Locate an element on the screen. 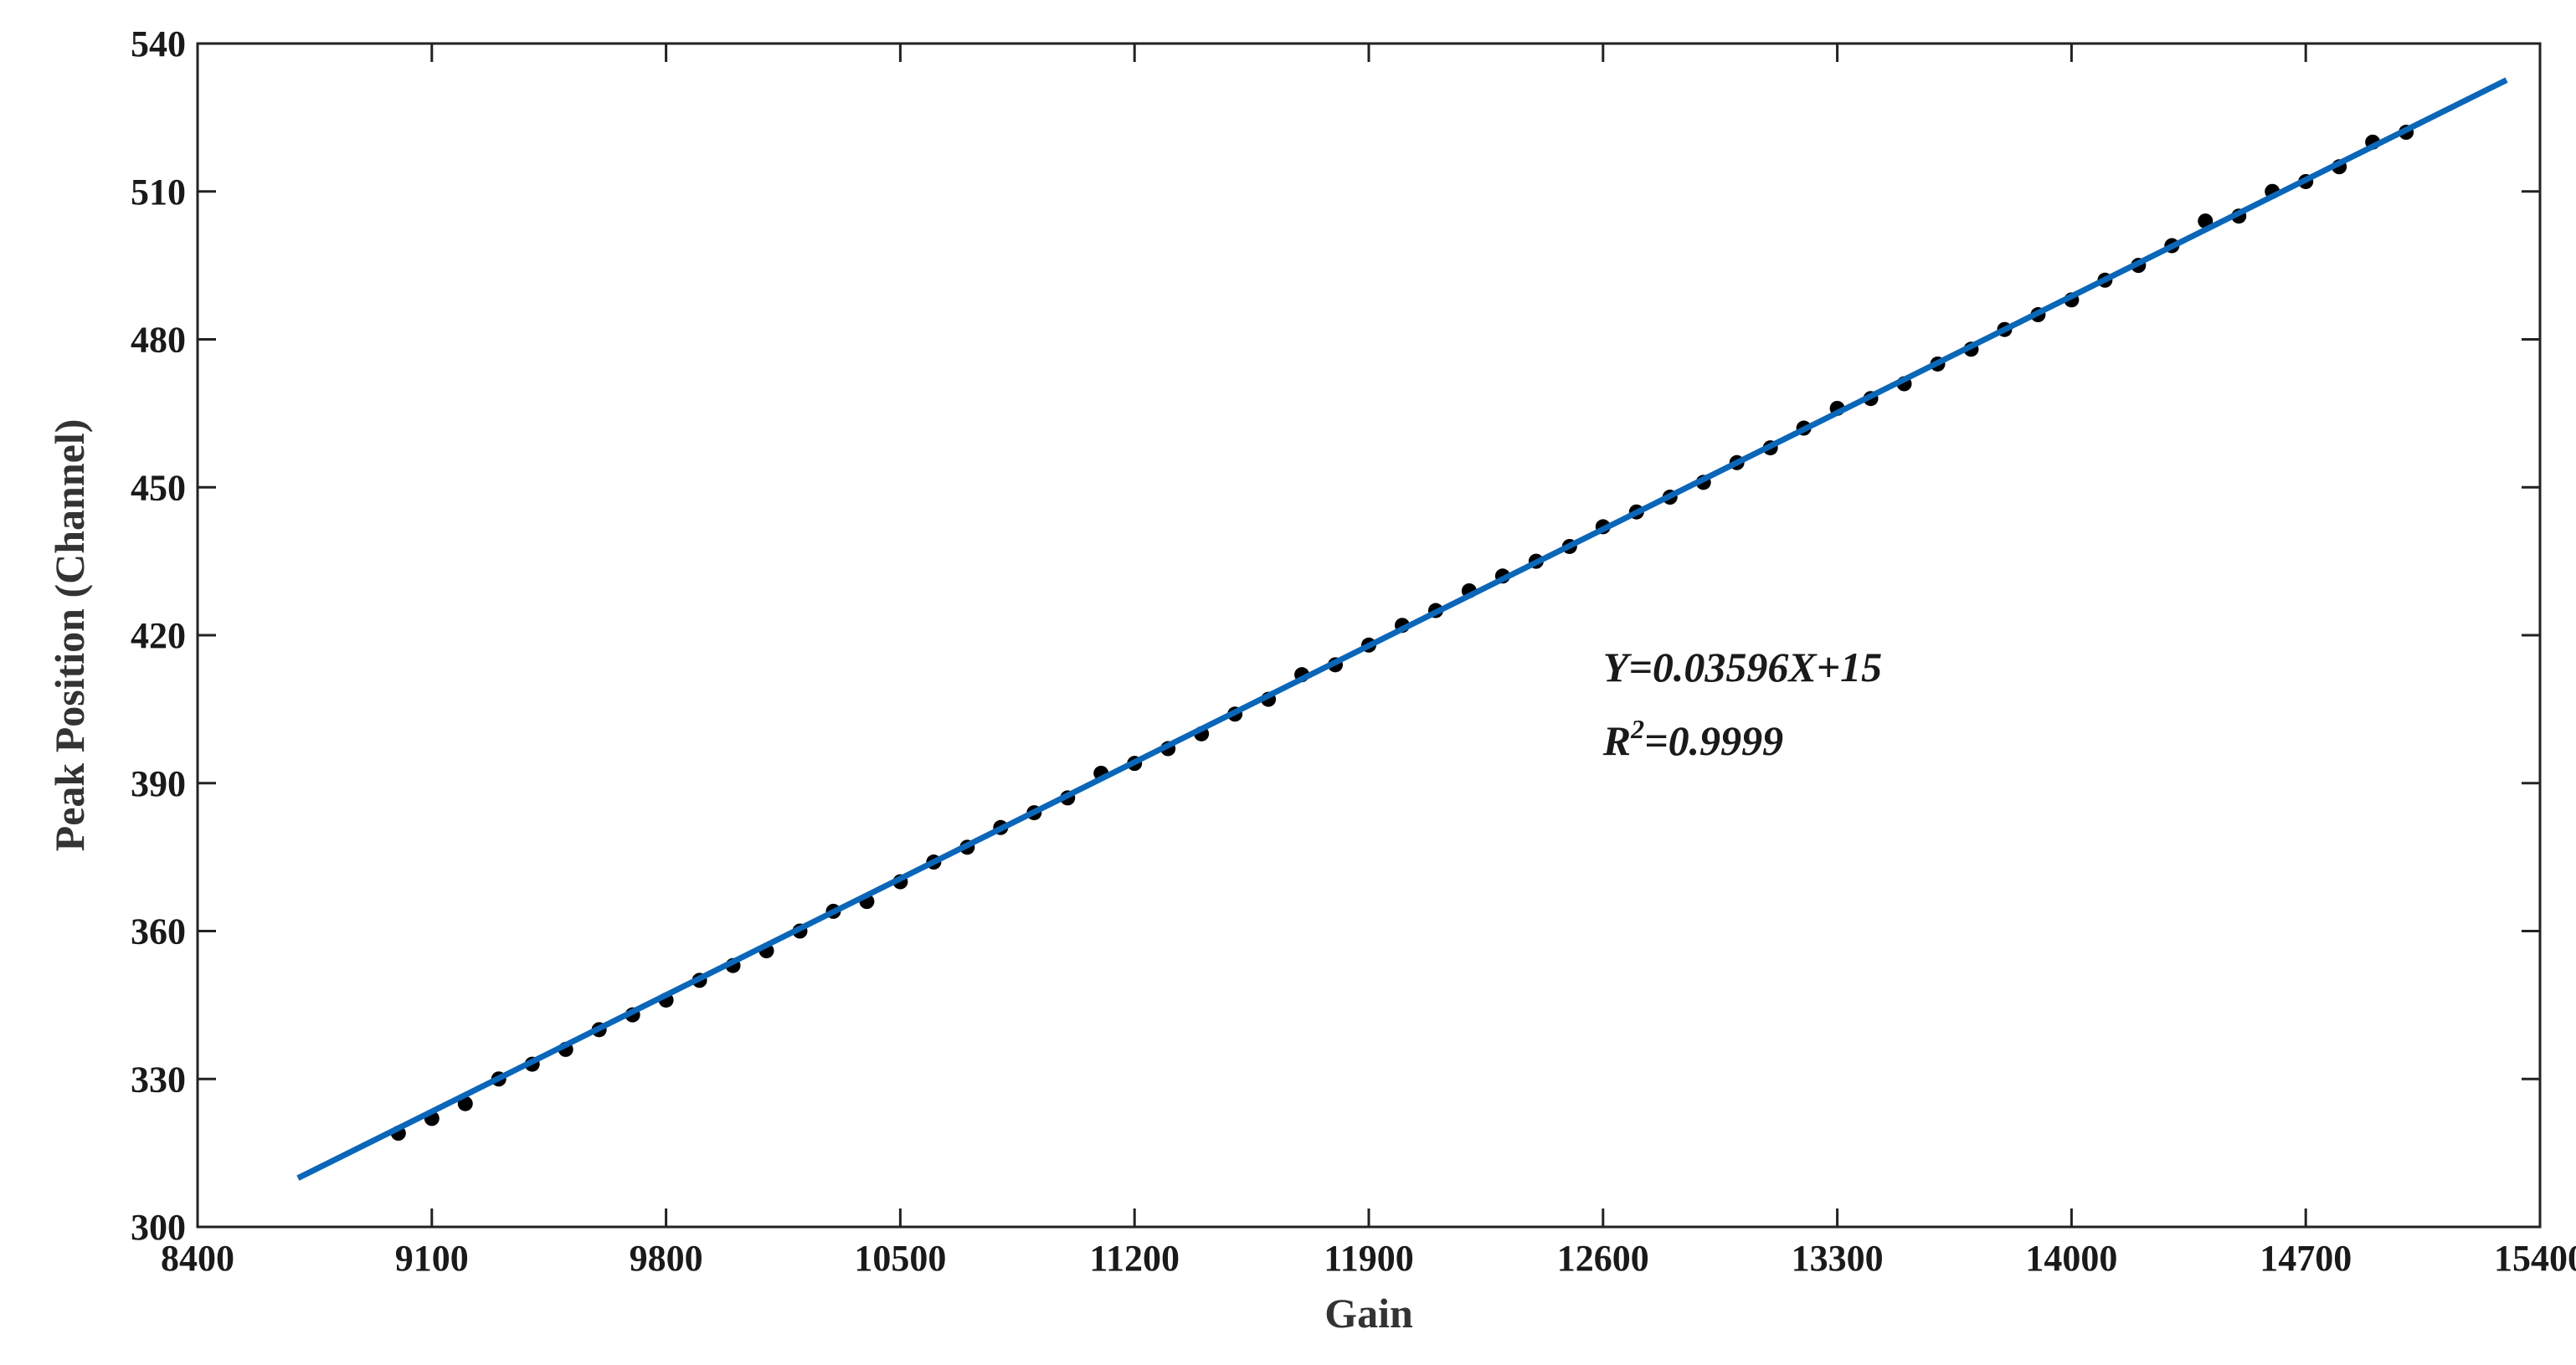 The width and height of the screenshot is (2576, 1365). y-tick-label: 330 is located at coordinates (158, 1079).